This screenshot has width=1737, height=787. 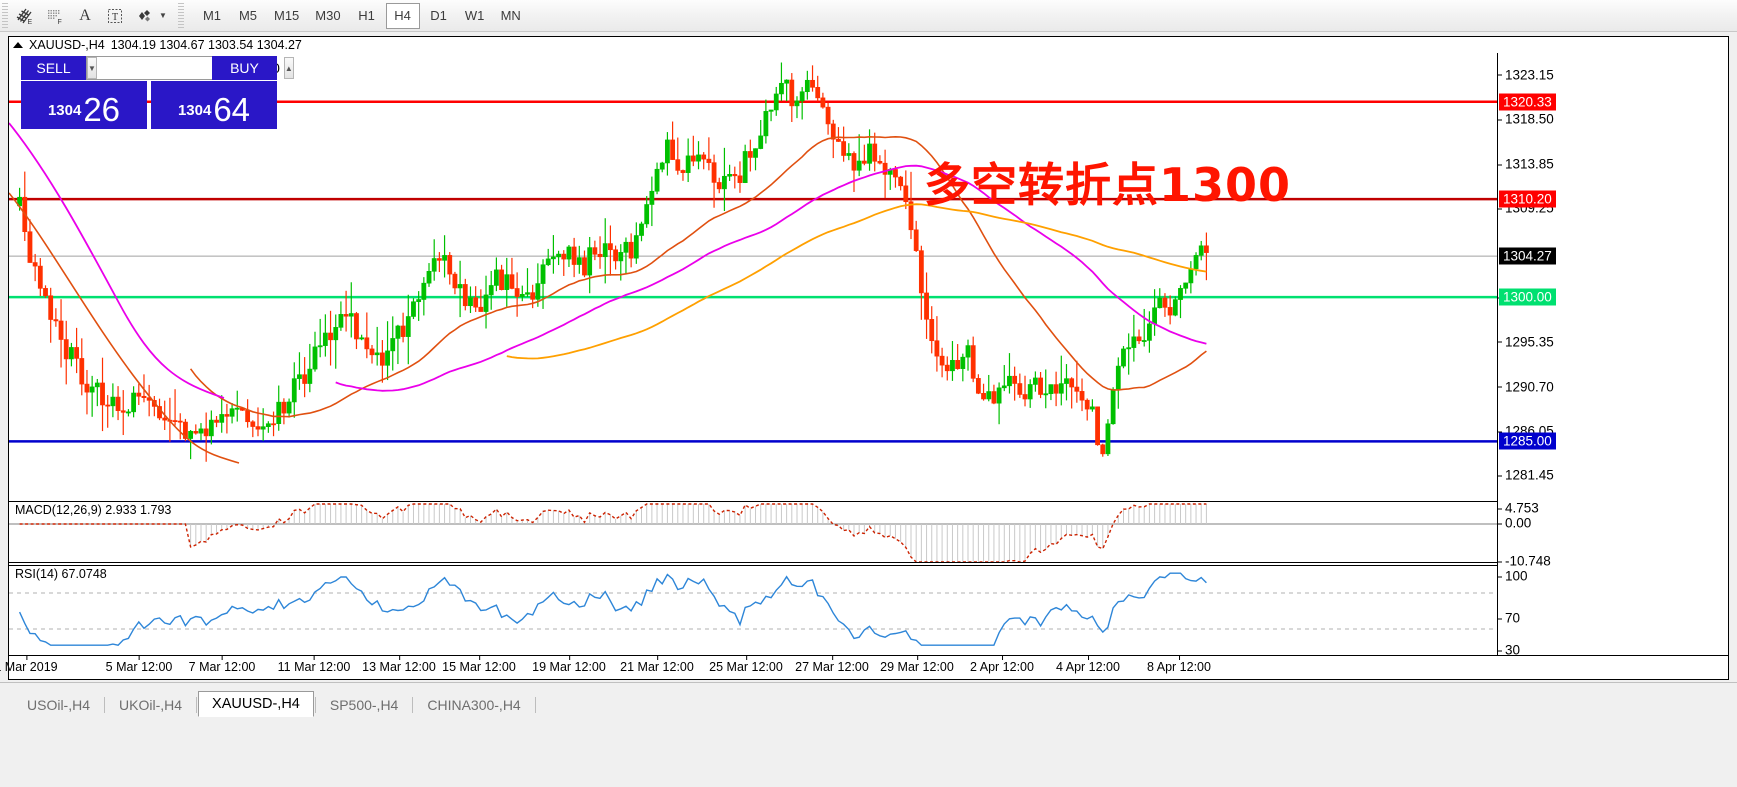 I want to click on objects-glyph, so click(x=144, y=15).